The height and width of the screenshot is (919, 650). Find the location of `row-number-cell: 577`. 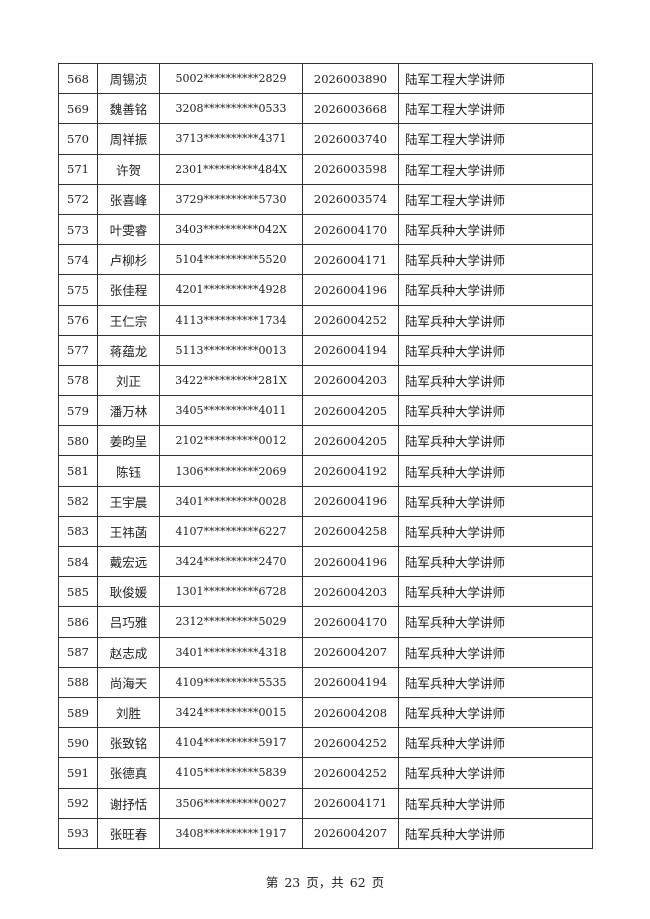

row-number-cell: 577 is located at coordinates (78, 350).